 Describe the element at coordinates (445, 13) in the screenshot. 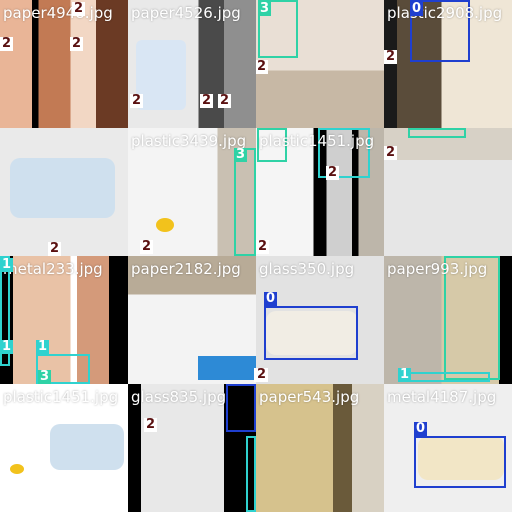

I see `tile-filename: plastic2908.jpg` at that location.